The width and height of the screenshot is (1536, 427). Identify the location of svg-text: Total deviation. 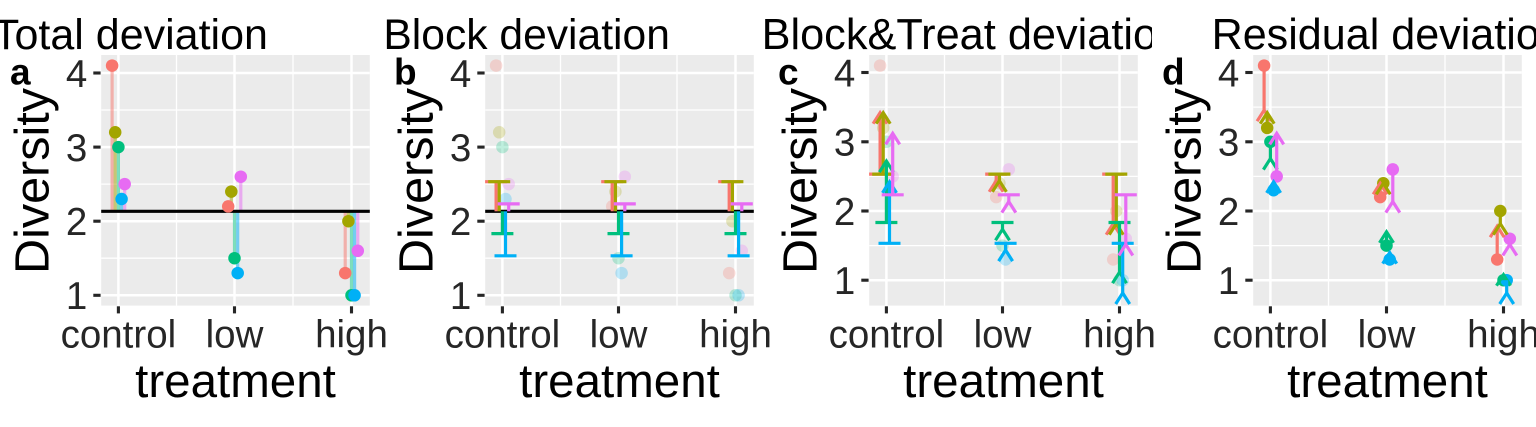
(134, 35).